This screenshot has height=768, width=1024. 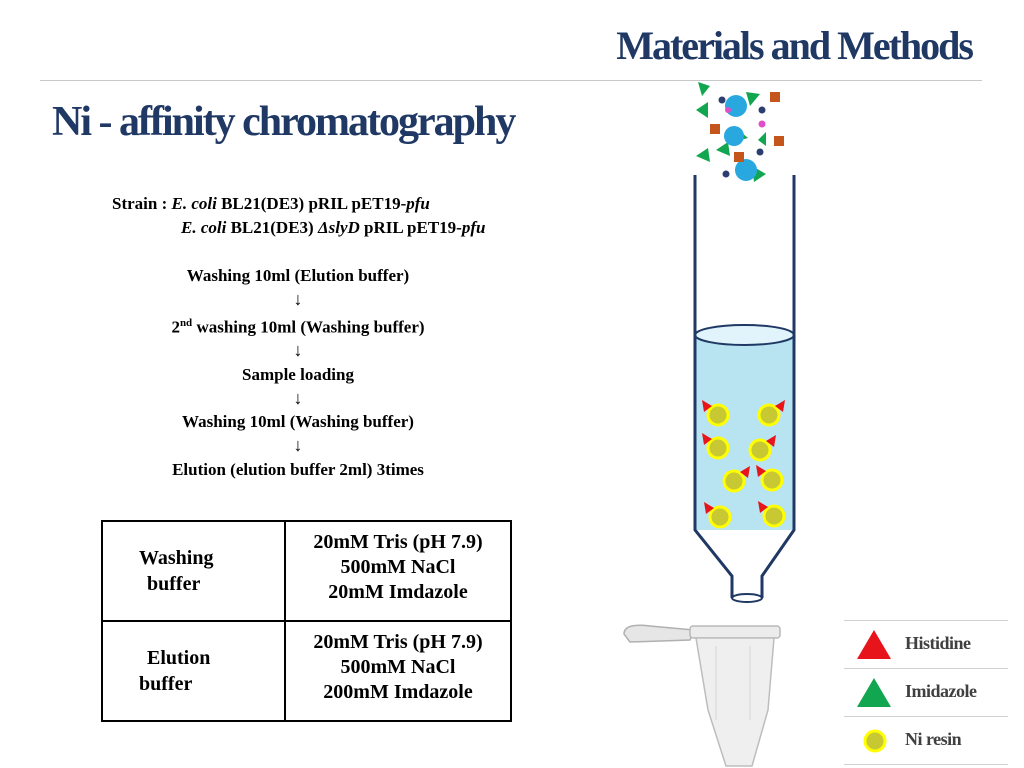 What do you see at coordinates (193, 571) in the screenshot?
I see `buffer-label: Washing buffer` at bounding box center [193, 571].